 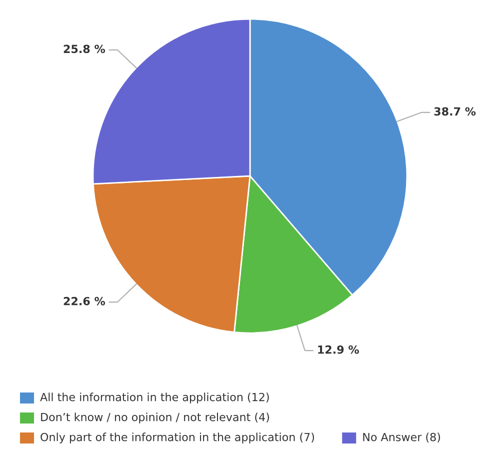 What do you see at coordinates (85, 301) in the screenshot?
I see `data-label: 22.6 %` at bounding box center [85, 301].